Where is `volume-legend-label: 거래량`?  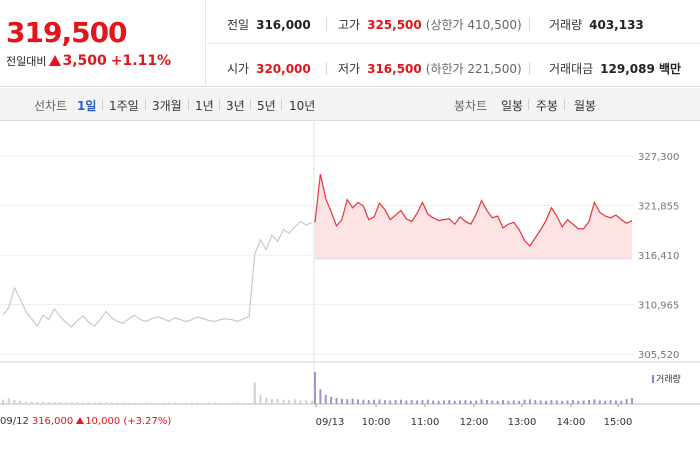
volume-legend-label: 거래량 is located at coordinates (668, 380).